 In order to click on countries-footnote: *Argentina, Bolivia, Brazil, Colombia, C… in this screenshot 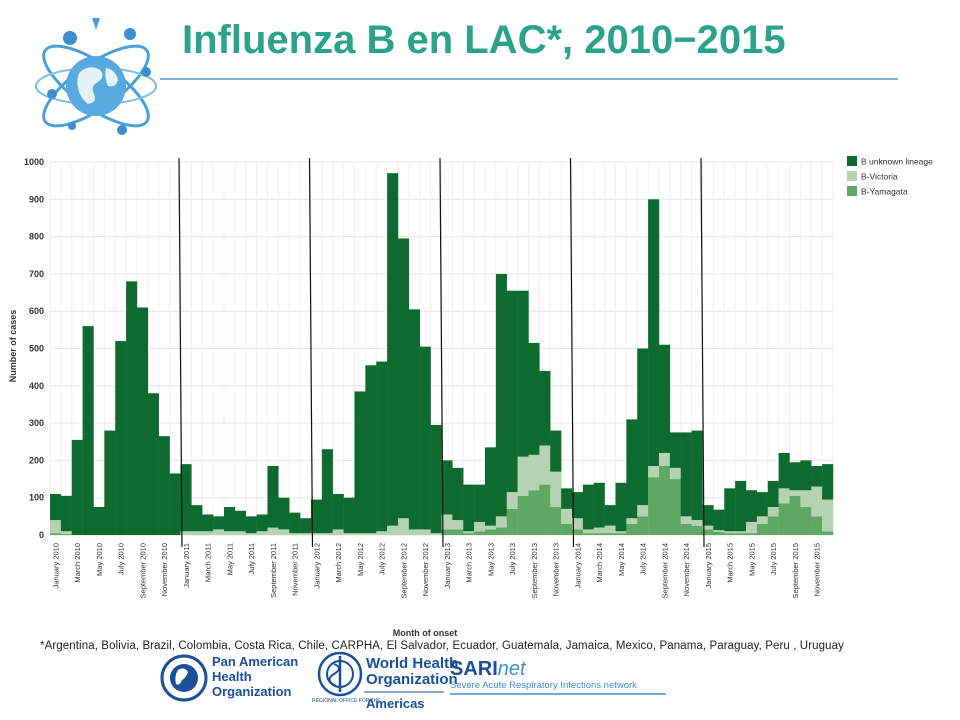, I will do `click(442, 646)`.